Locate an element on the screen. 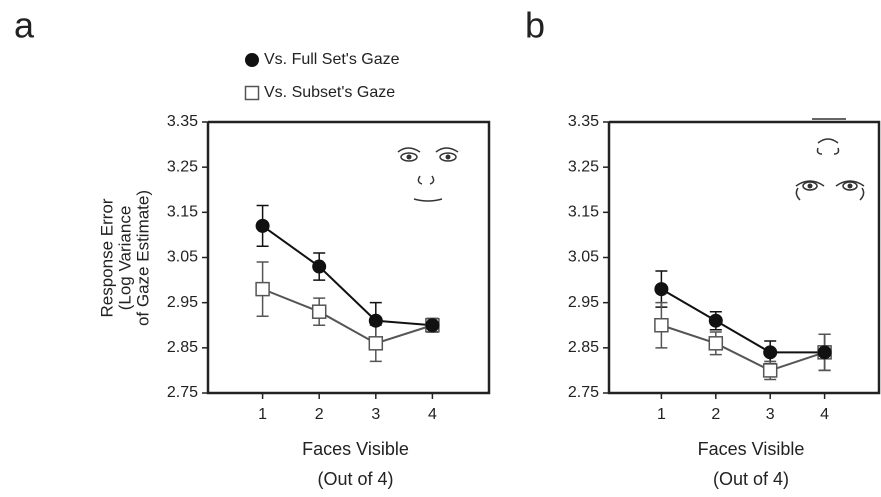 This screenshot has height=497, width=881. legend-label: Vs. Full Set's Gaze is located at coordinates (332, 59).